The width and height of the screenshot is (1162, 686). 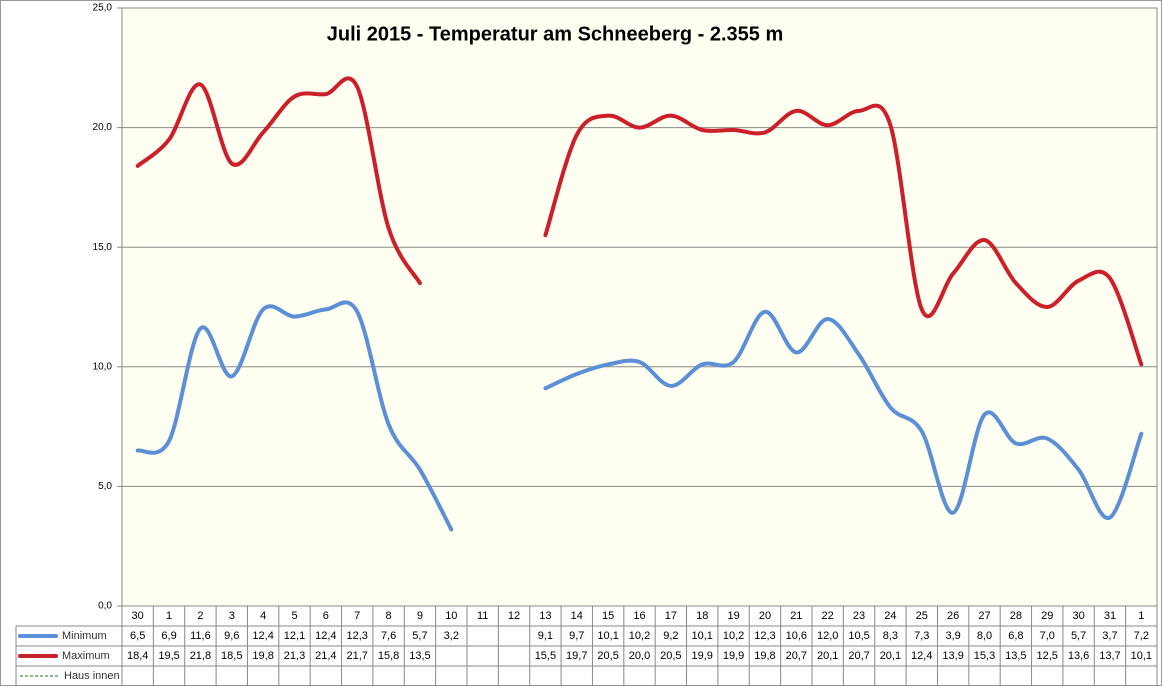 I want to click on data-label: 10,6, so click(x=796, y=636).